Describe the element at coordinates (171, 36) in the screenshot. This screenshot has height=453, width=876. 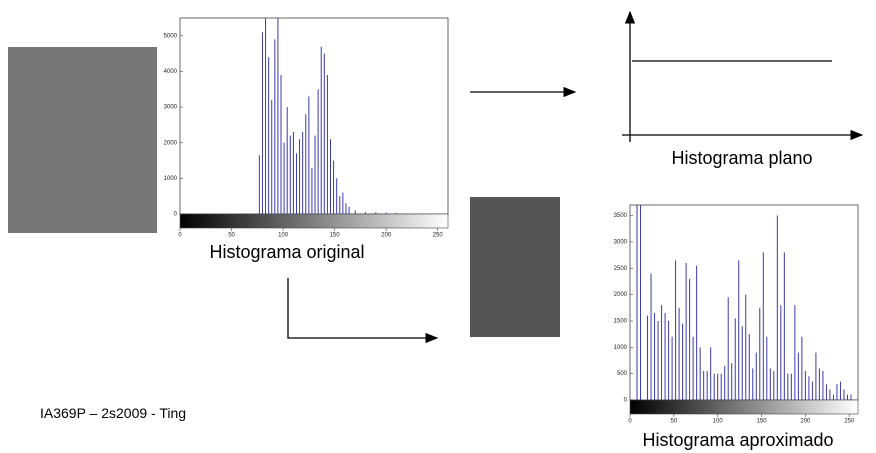
I see `y-tick-label: 5000` at that location.